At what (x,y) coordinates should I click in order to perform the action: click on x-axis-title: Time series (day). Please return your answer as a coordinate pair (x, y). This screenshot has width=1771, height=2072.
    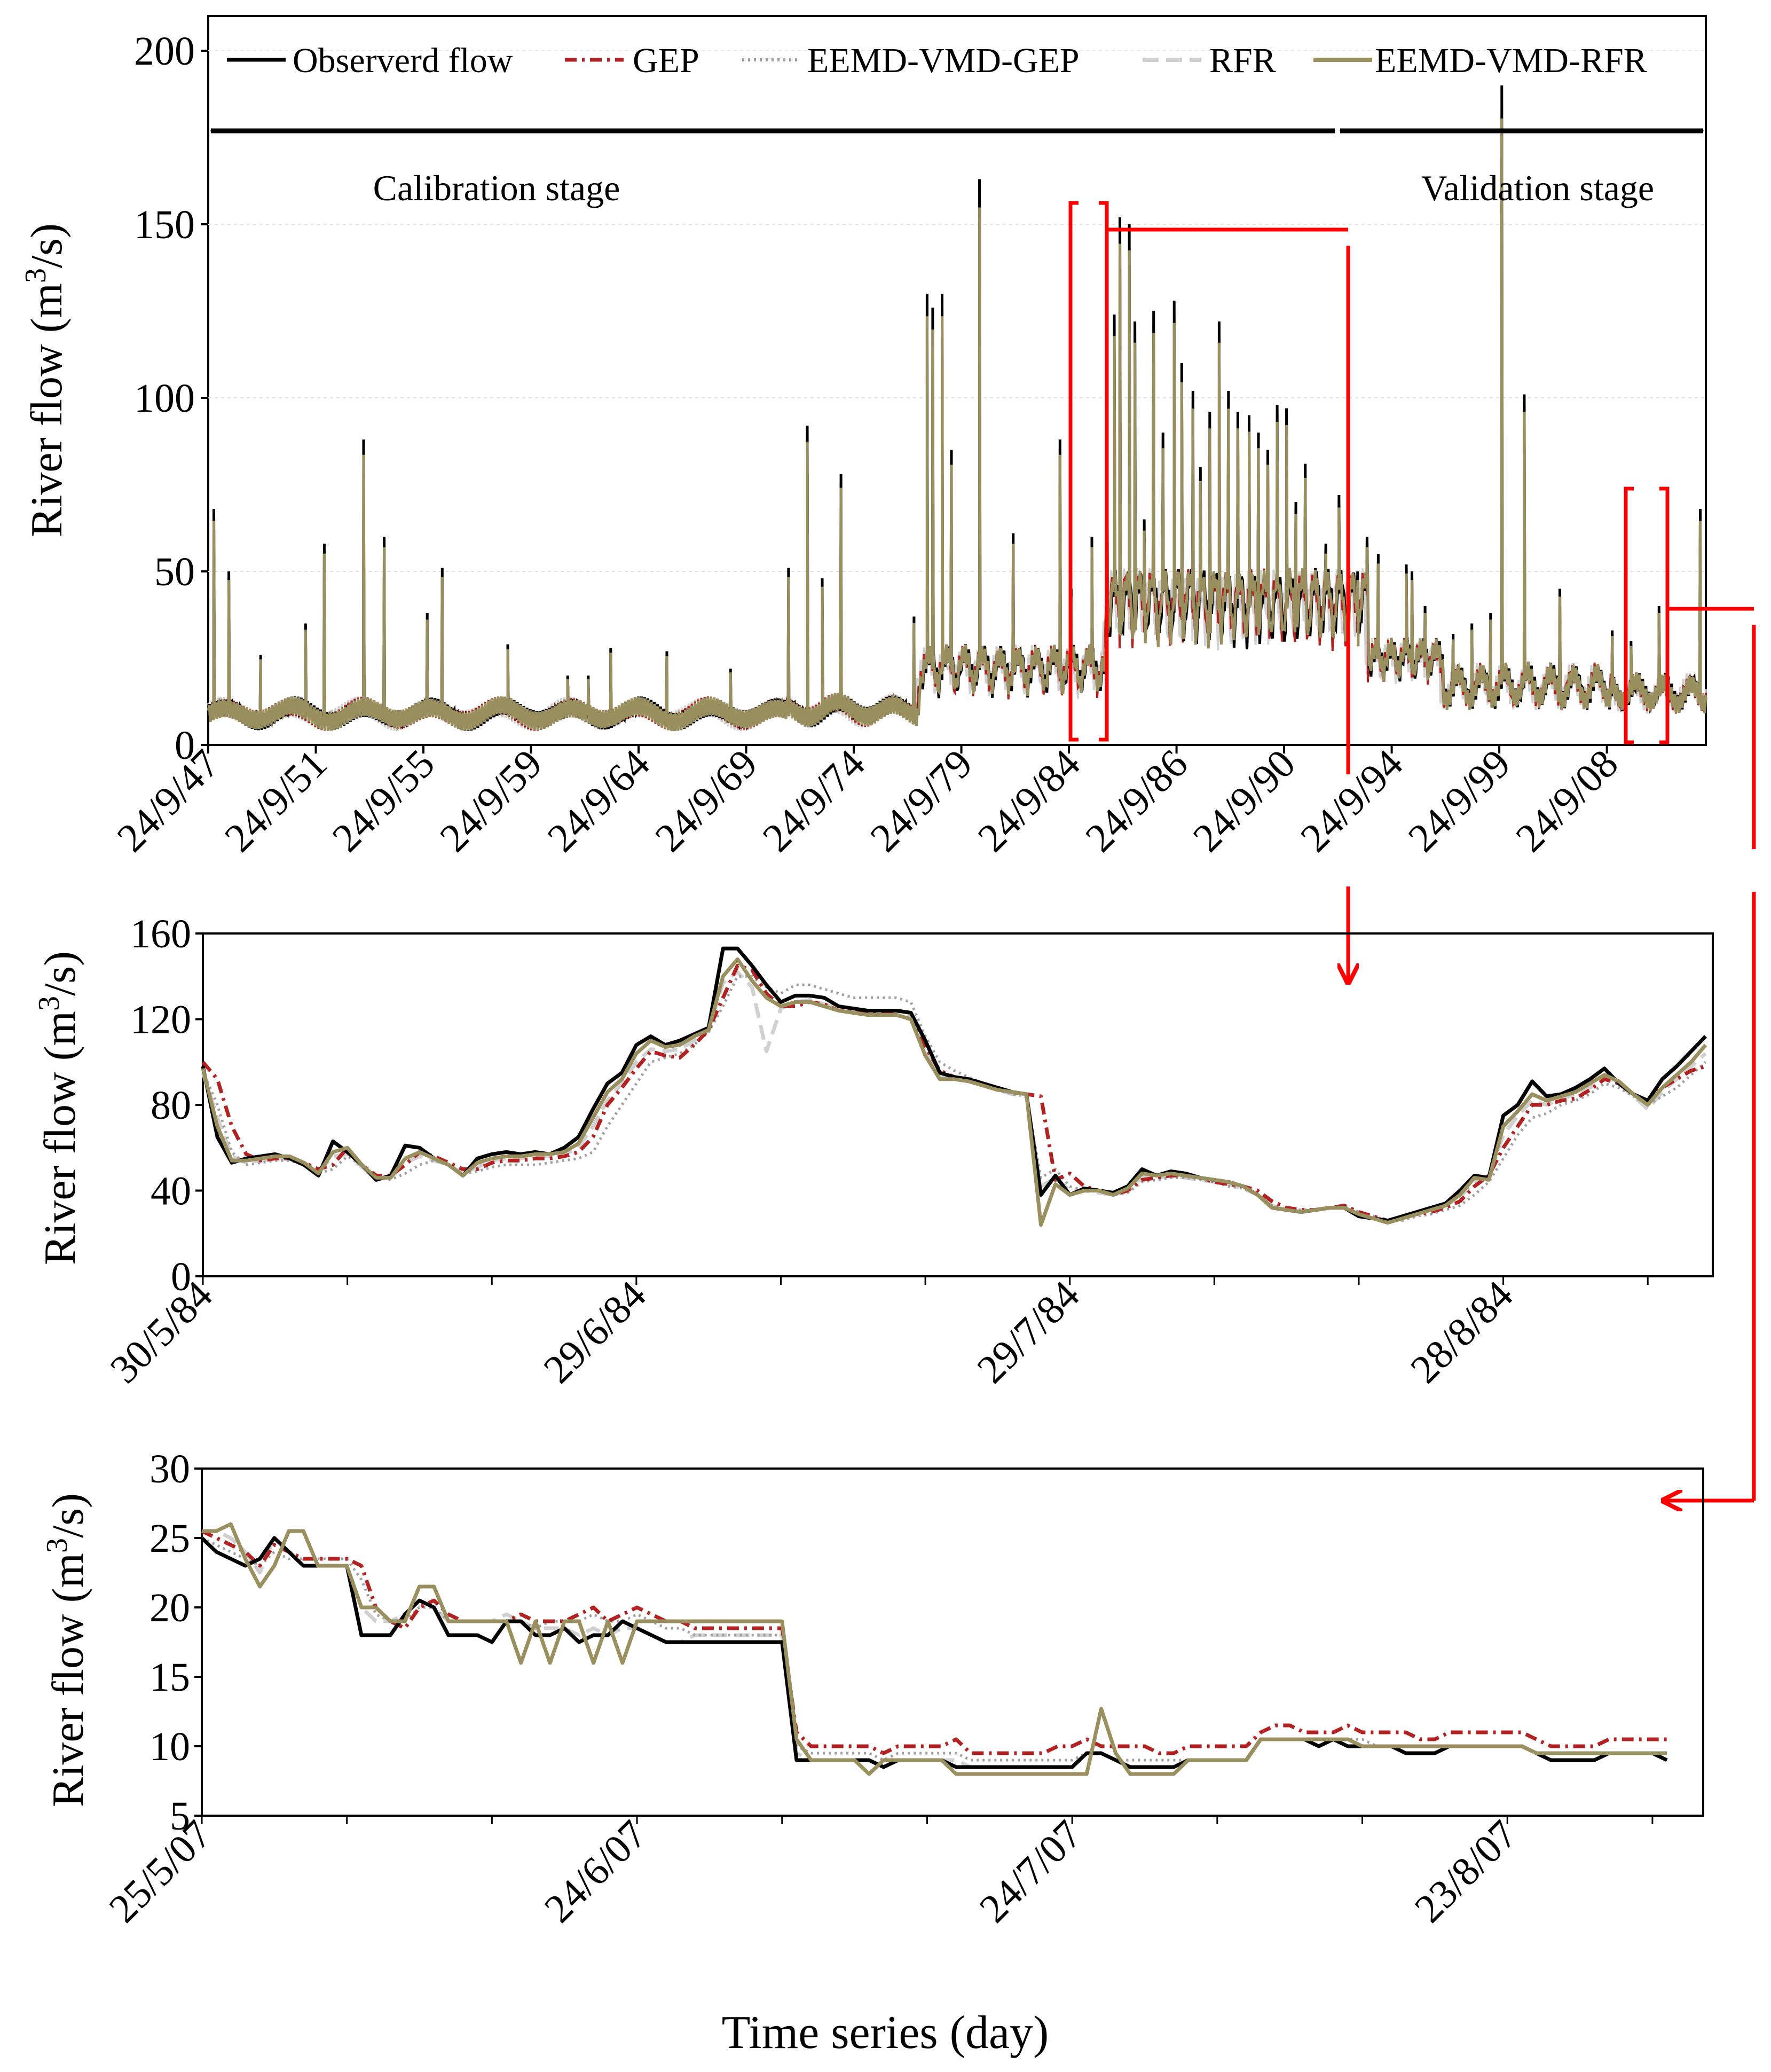
    Looking at the image, I should click on (885, 2033).